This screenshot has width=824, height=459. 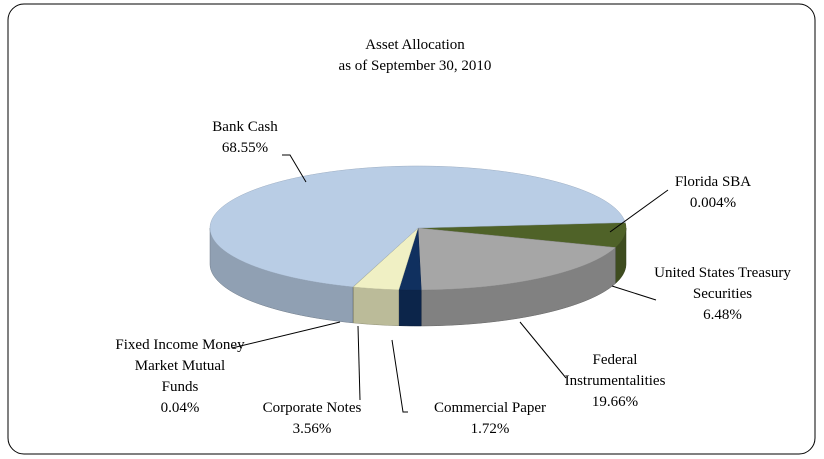 What do you see at coordinates (180, 366) in the screenshot?
I see `category-label: Fixed Income Money Market Mutual Funds` at bounding box center [180, 366].